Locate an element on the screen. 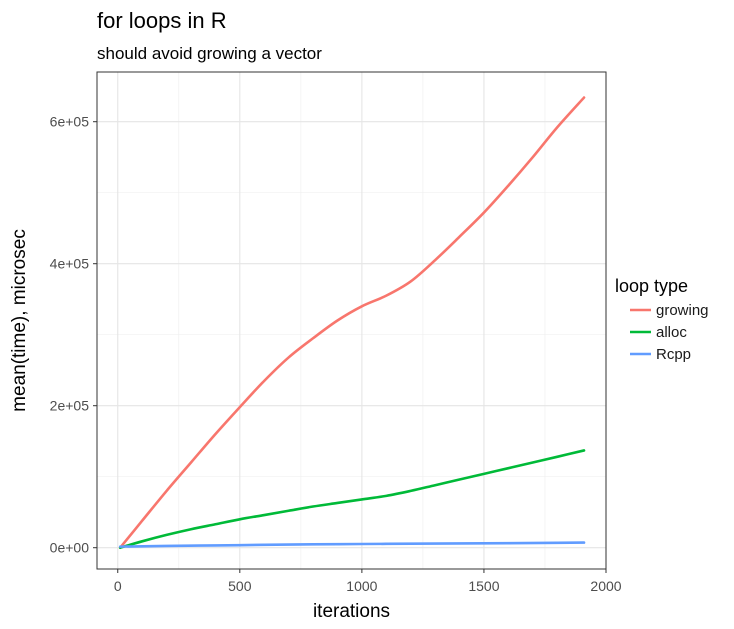  chart-subtitle: should avoid growing a vector is located at coordinates (209, 53).